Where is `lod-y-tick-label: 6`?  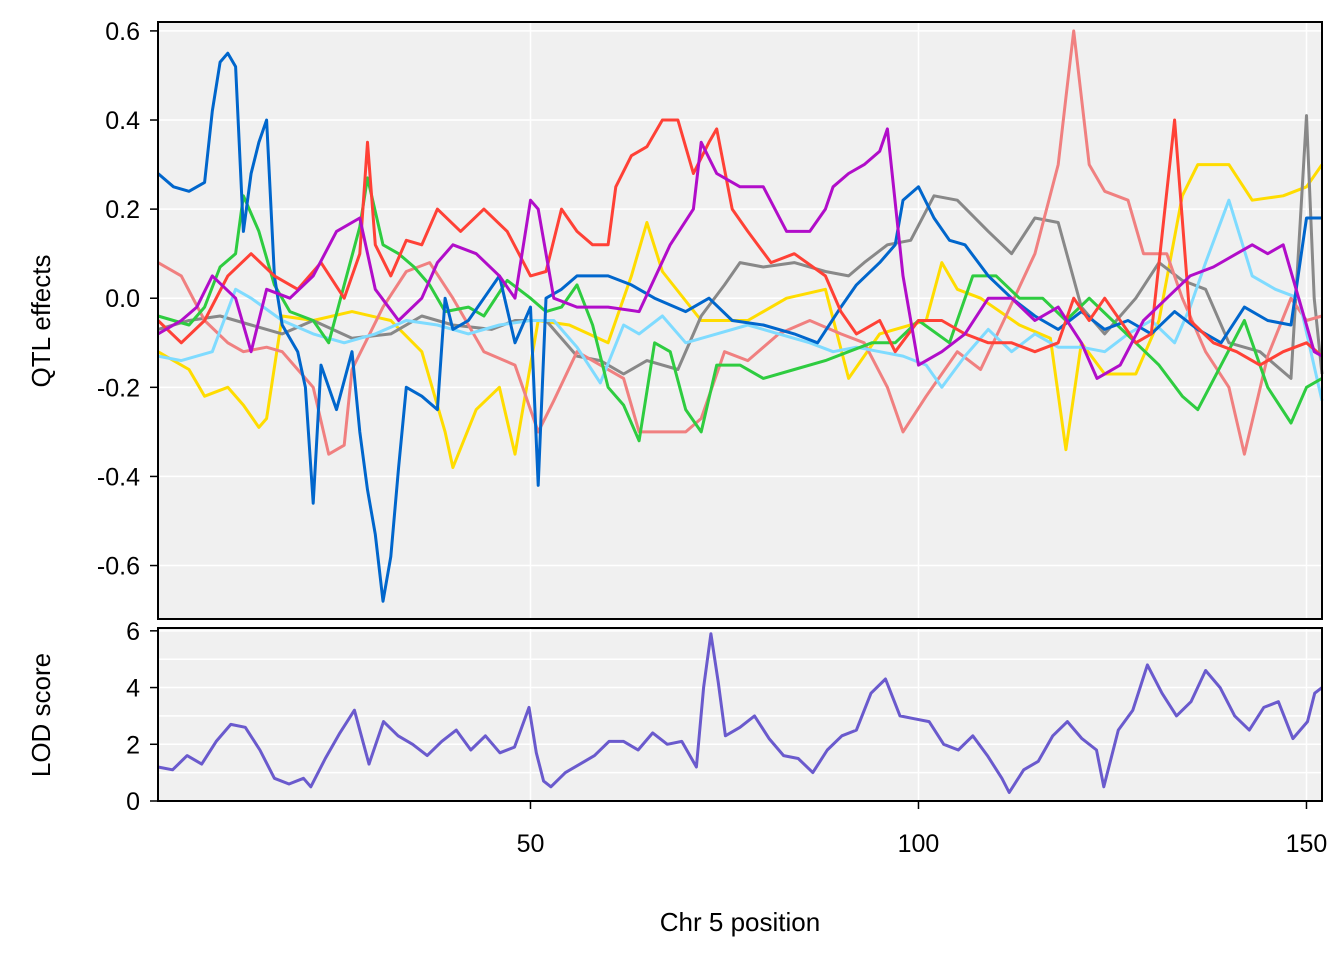
lod-y-tick-label: 6 is located at coordinates (133, 632).